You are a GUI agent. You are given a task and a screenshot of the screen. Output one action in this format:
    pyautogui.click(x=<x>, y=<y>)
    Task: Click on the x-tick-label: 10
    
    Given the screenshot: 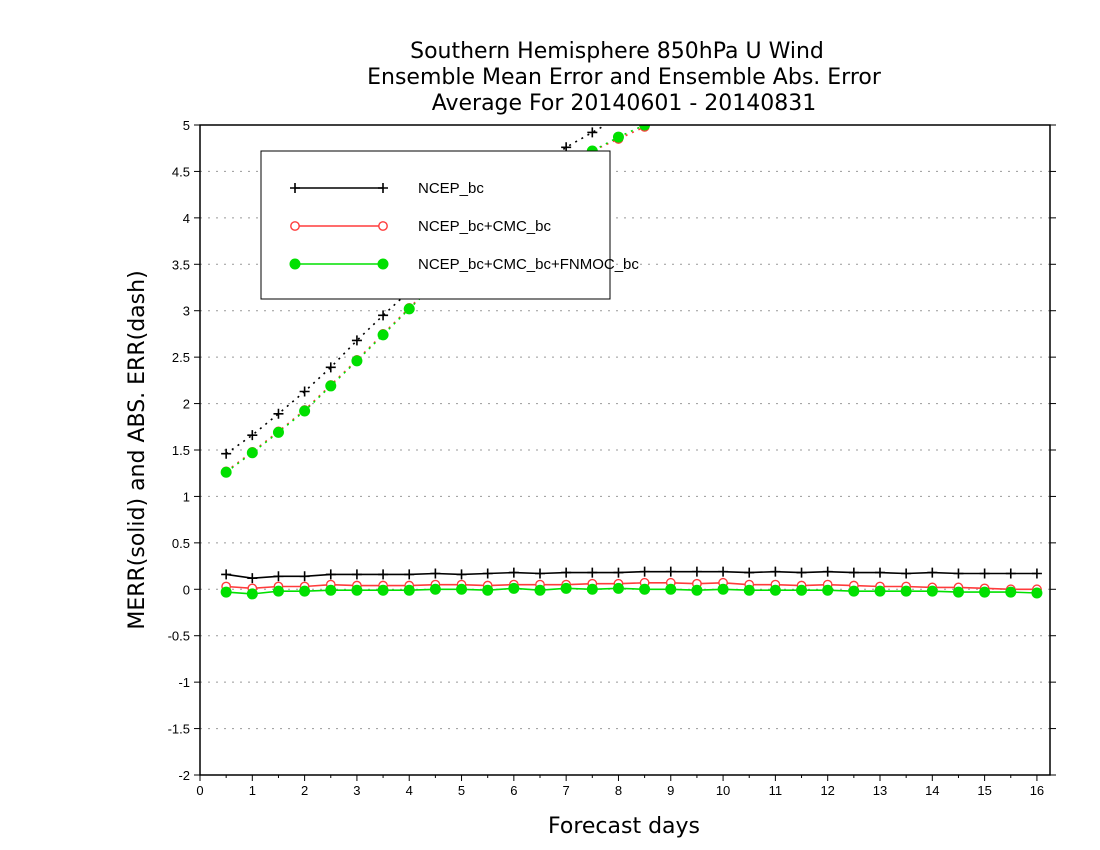 What is the action you would take?
    pyautogui.click(x=723, y=790)
    